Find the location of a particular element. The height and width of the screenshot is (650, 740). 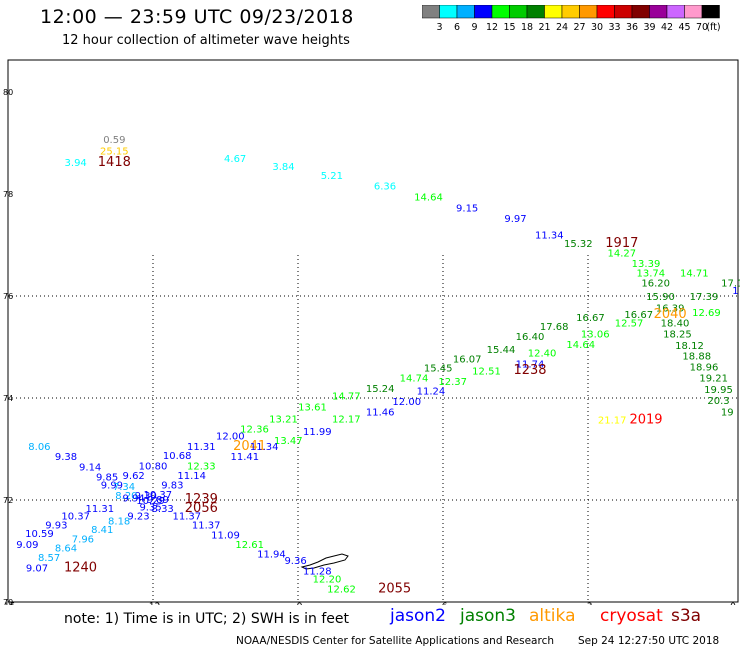

swh-label: 9.83 is located at coordinates (172, 486).